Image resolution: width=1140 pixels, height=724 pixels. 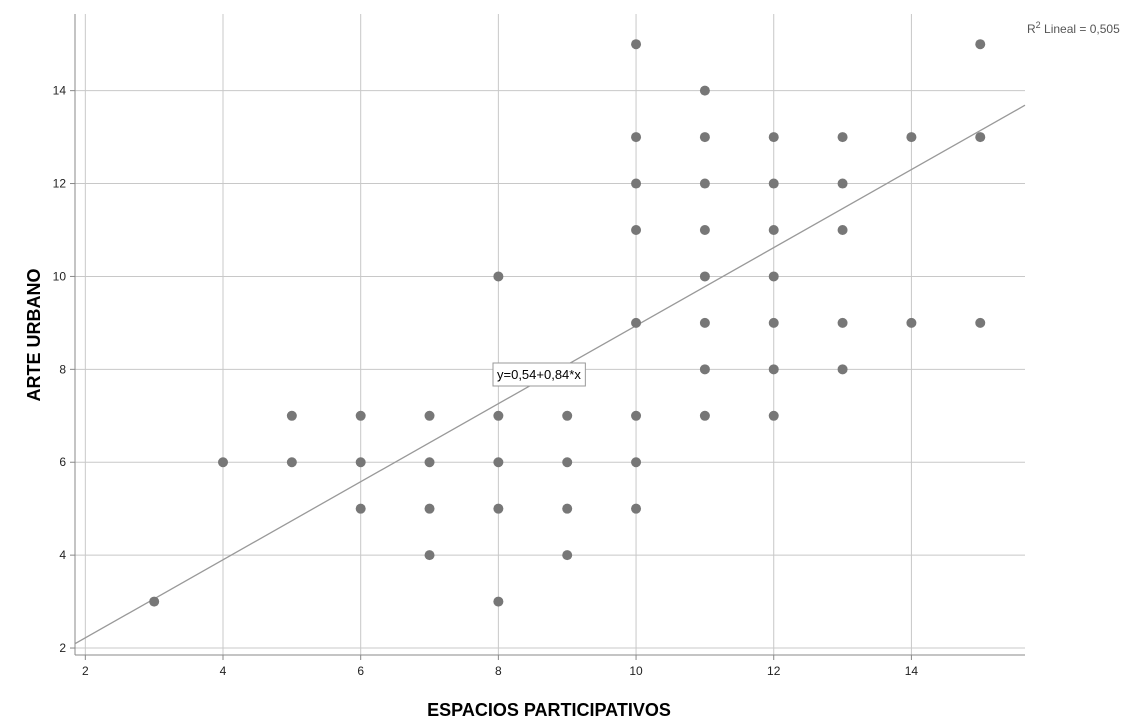 I want to click on y-axis-title: ARTE URBANO, so click(x=34, y=335).